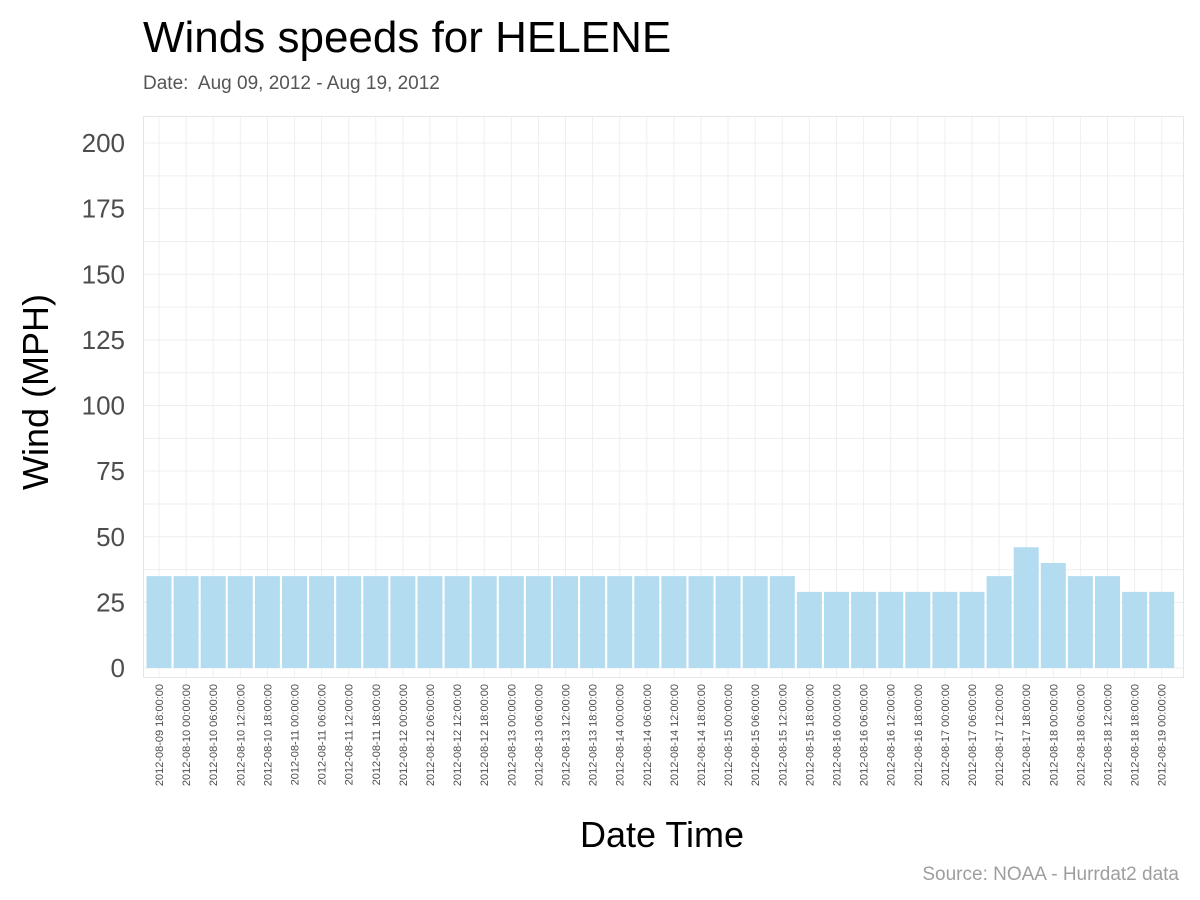  What do you see at coordinates (648, 735) in the screenshot?
I see `x-tick-label: 2012-08-14 06:00:00` at bounding box center [648, 735].